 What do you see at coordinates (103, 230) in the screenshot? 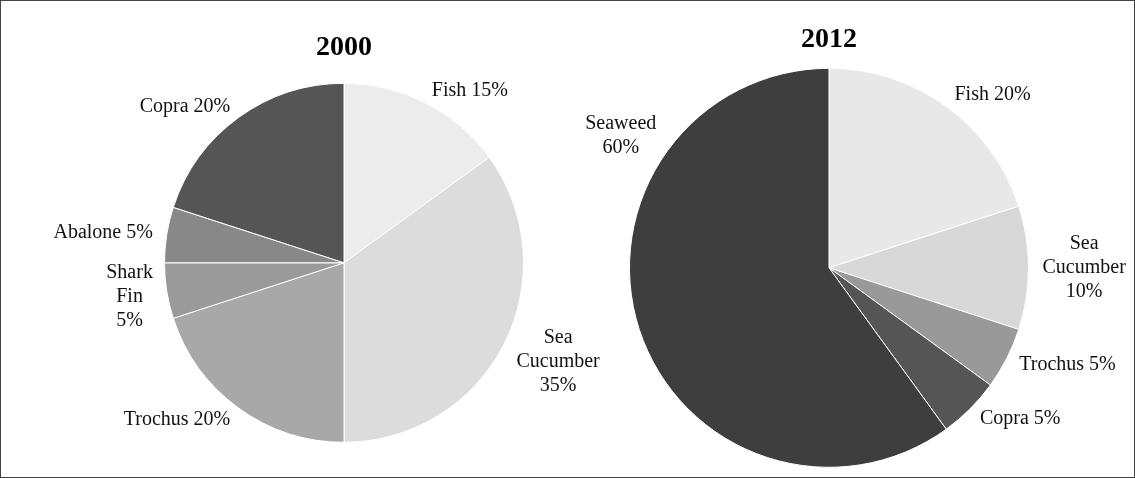
I see `slice-label: Abalone 5%` at bounding box center [103, 230].